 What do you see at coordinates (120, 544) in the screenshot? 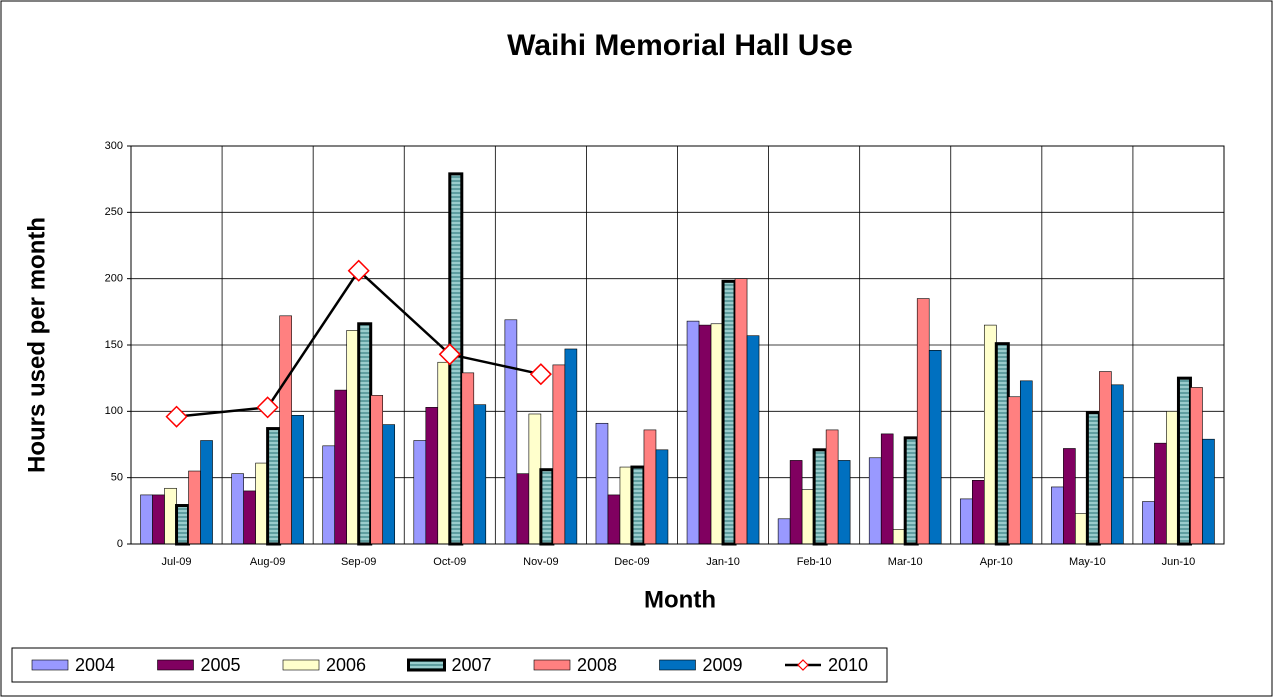
I see `y-tick-label: 0` at bounding box center [120, 544].